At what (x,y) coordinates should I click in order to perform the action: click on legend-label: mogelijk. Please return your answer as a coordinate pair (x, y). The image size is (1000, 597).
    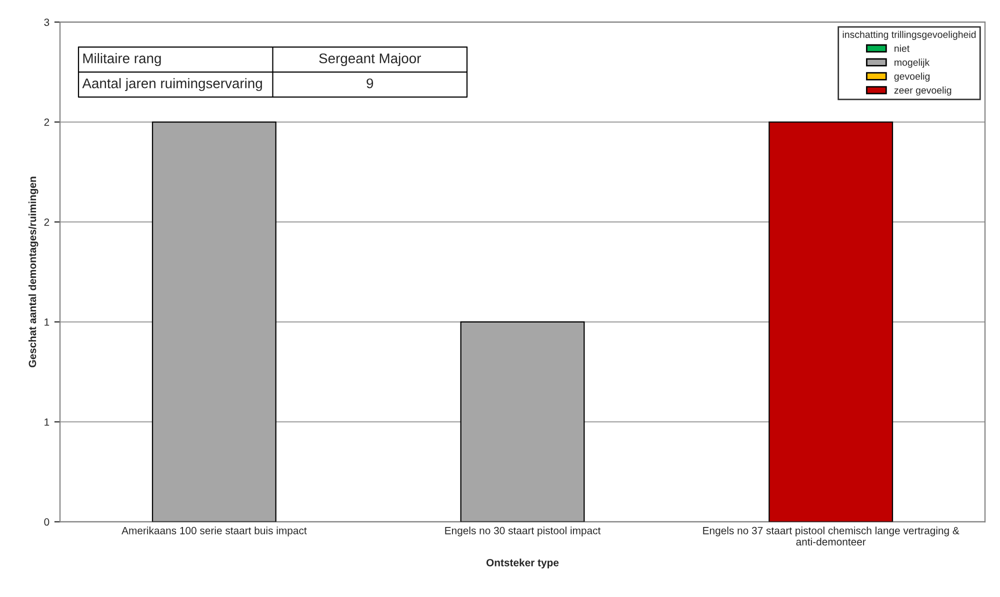
    Looking at the image, I should click on (912, 63).